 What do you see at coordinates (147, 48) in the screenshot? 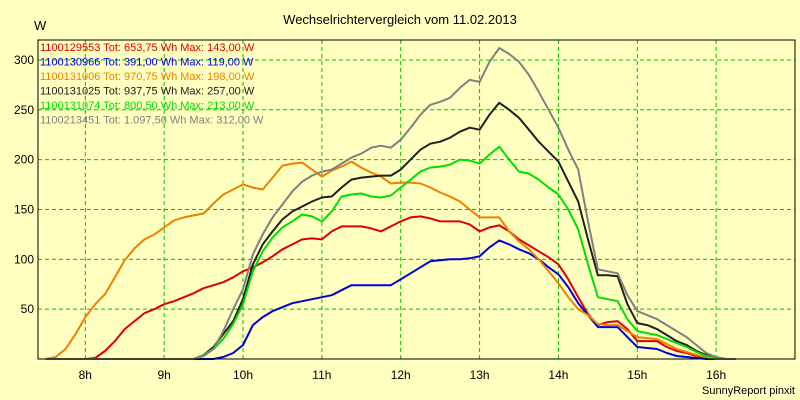
I see `legend-entry-1100129553: 1100129553 Tot: 653,75 Wh Max: 143,00 W` at bounding box center [147, 48].